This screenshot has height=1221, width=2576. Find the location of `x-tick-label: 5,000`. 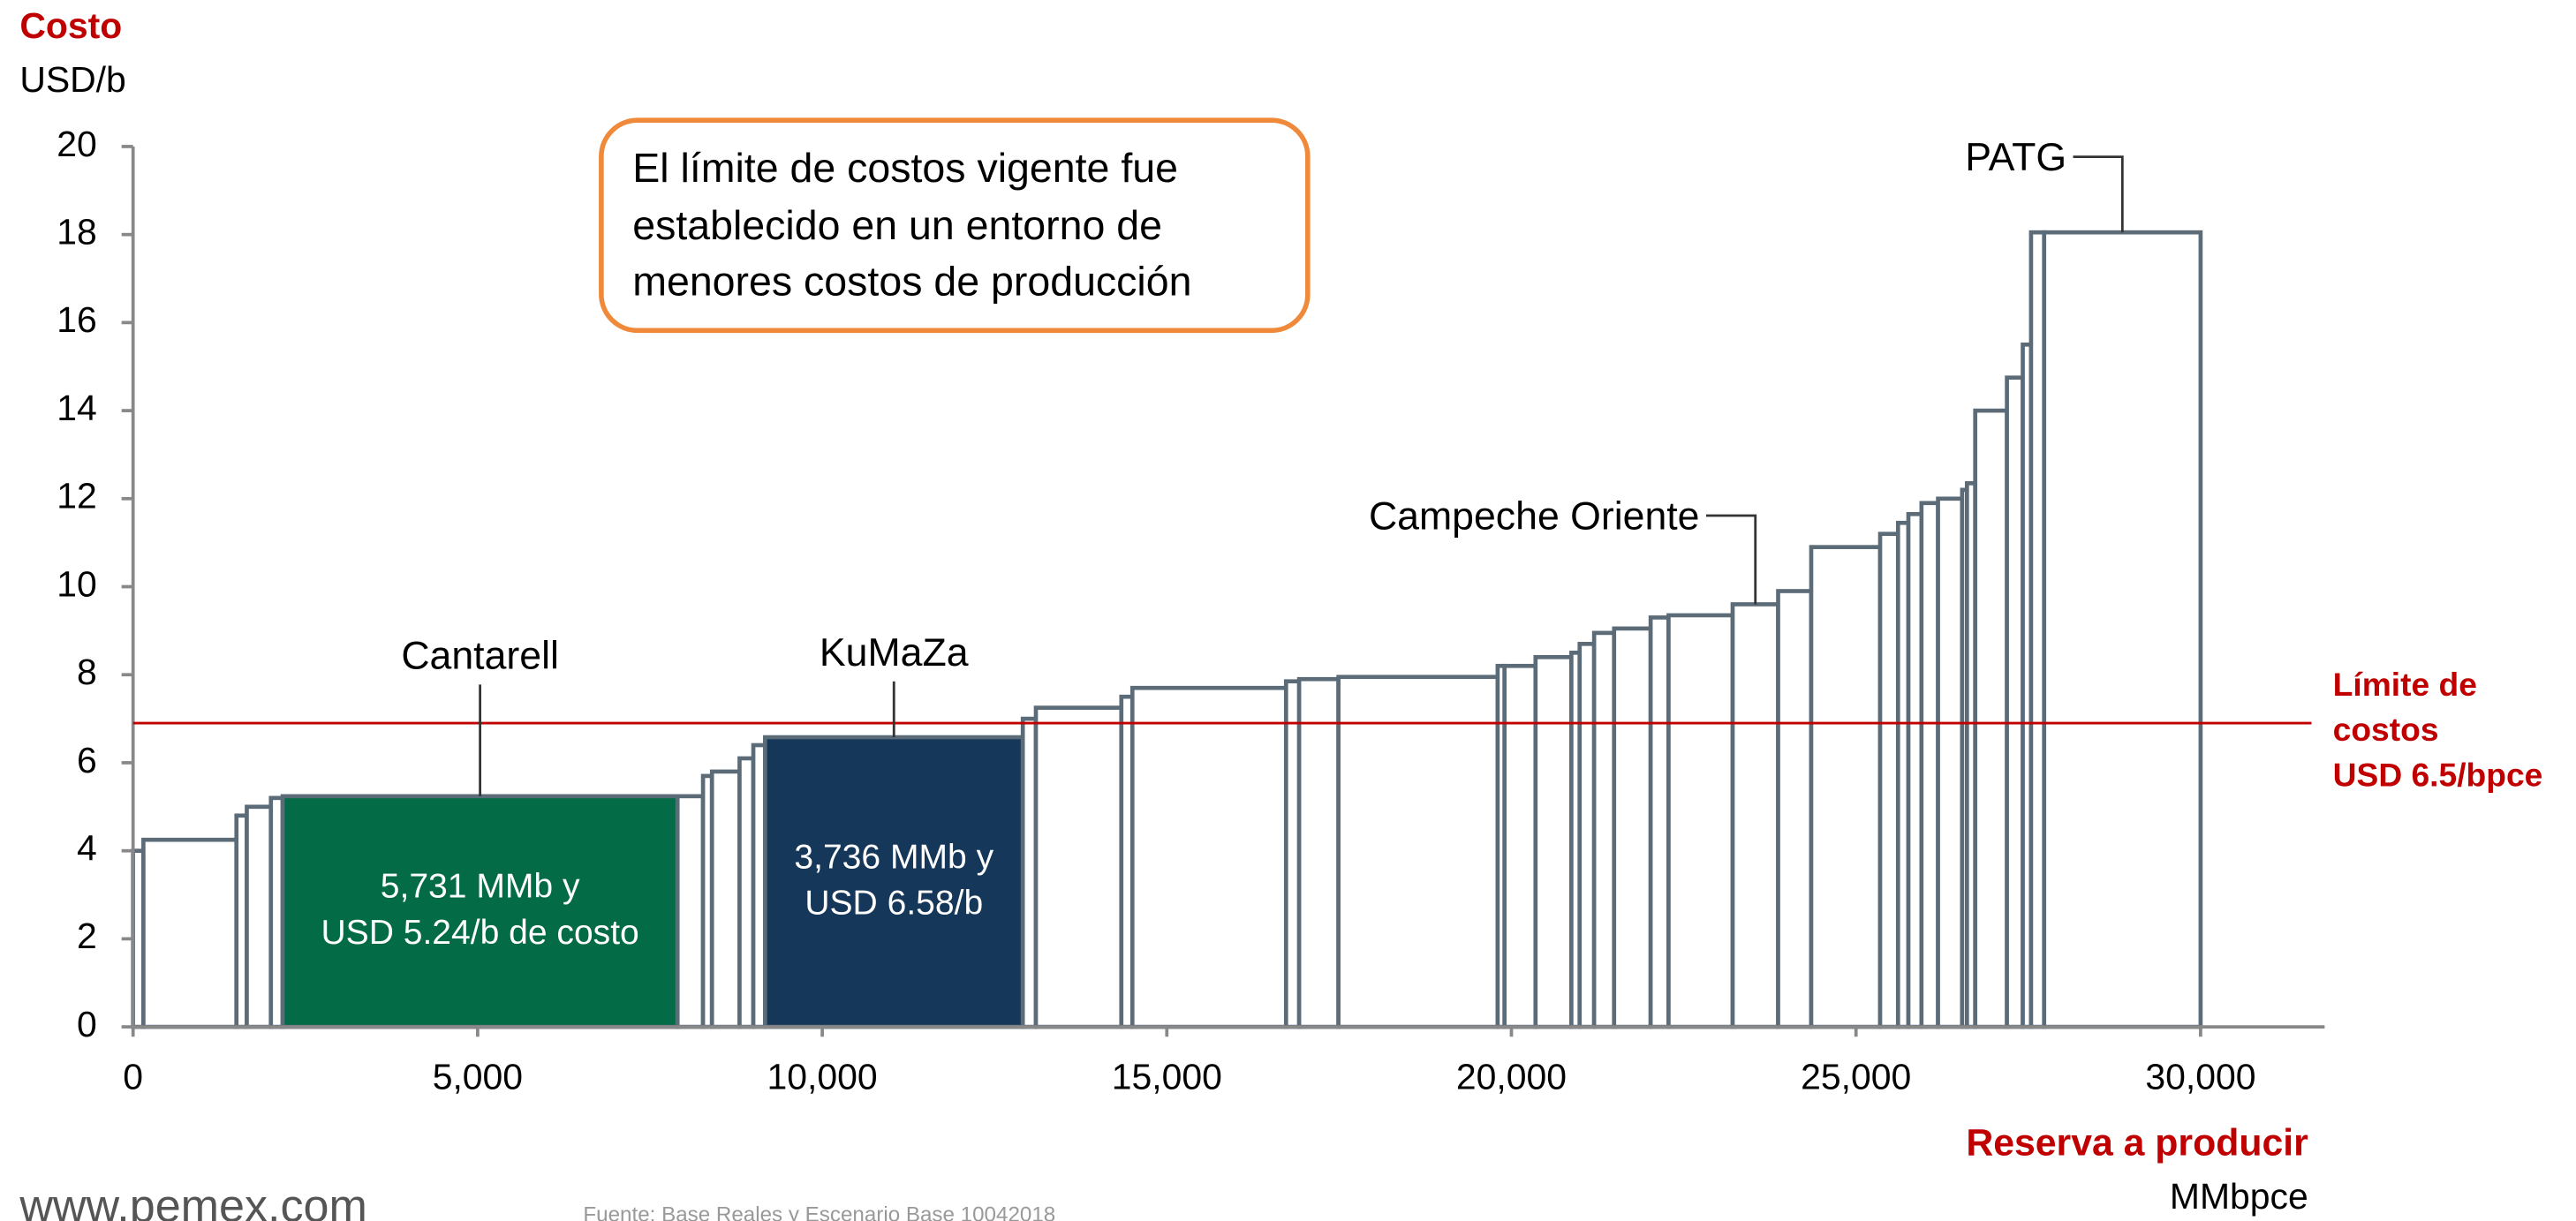

x-tick-label: 5,000 is located at coordinates (478, 1076).